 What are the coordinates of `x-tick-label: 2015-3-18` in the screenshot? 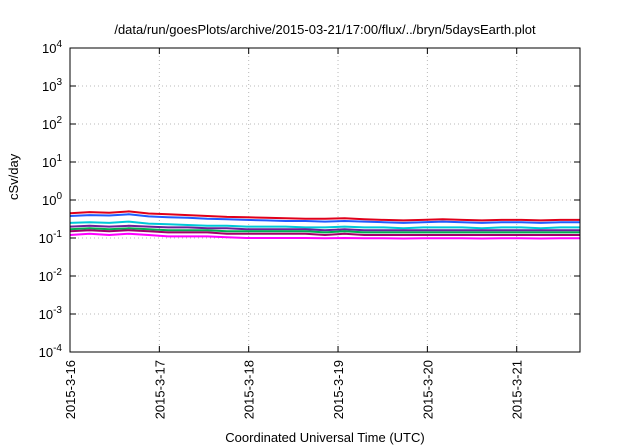 It's located at (249, 389).